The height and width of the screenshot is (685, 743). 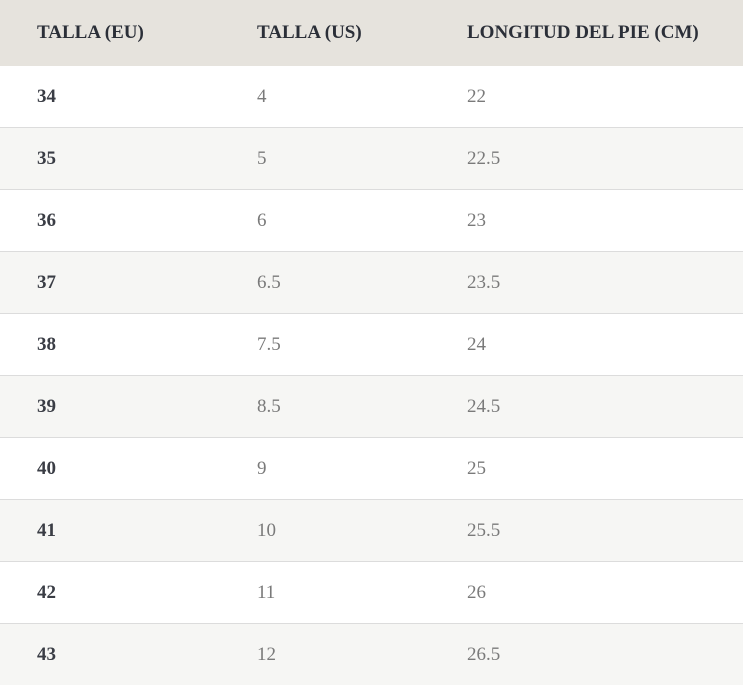 I want to click on table-cell: 25.5, so click(x=484, y=530).